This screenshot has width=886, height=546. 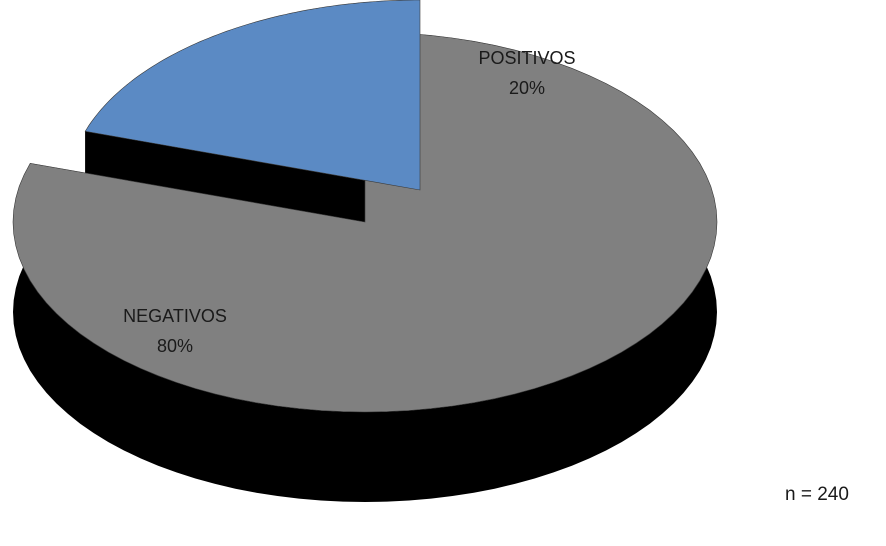 I want to click on slice-label-negativos: NEGATIVOS, so click(x=175, y=316).